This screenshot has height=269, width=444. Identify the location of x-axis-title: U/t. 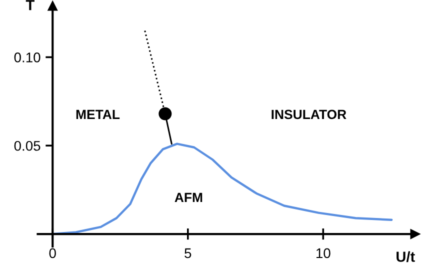
(405, 256).